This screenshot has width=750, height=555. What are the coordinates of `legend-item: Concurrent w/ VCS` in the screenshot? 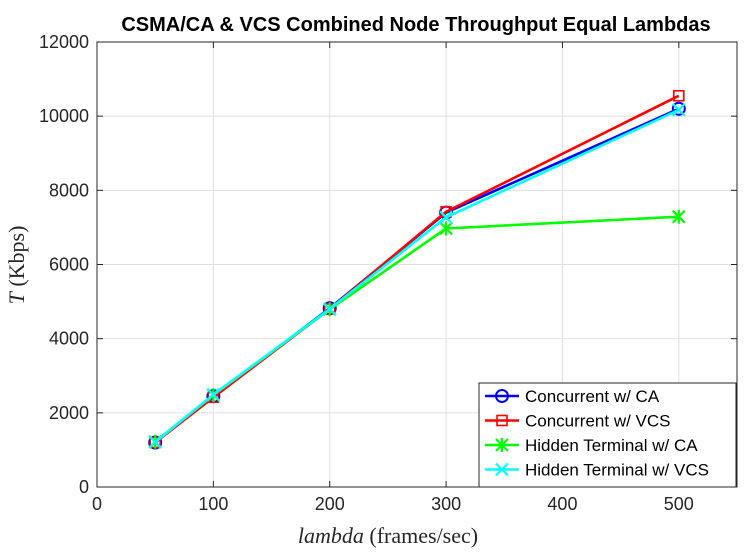 It's located at (578, 421).